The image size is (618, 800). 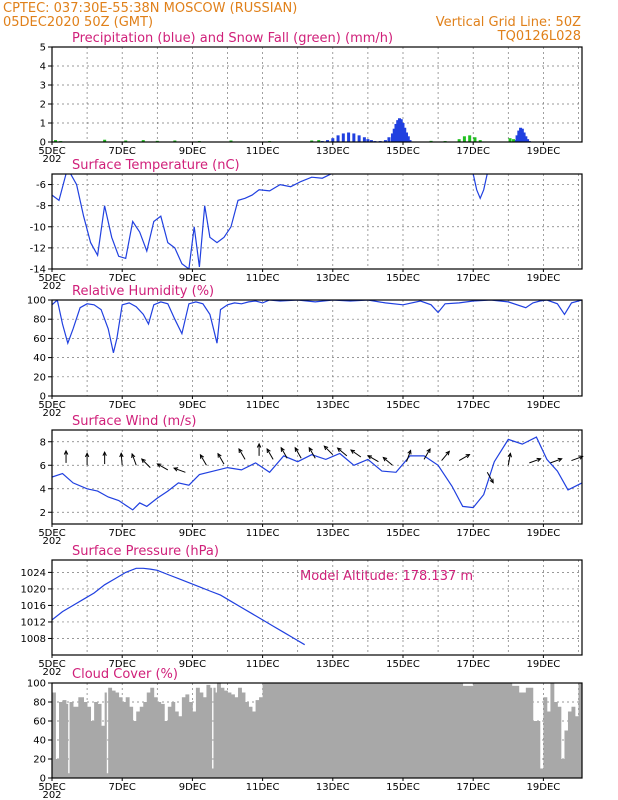 I want to click on panel-title: Surface Wind (m/s), so click(x=134, y=421).